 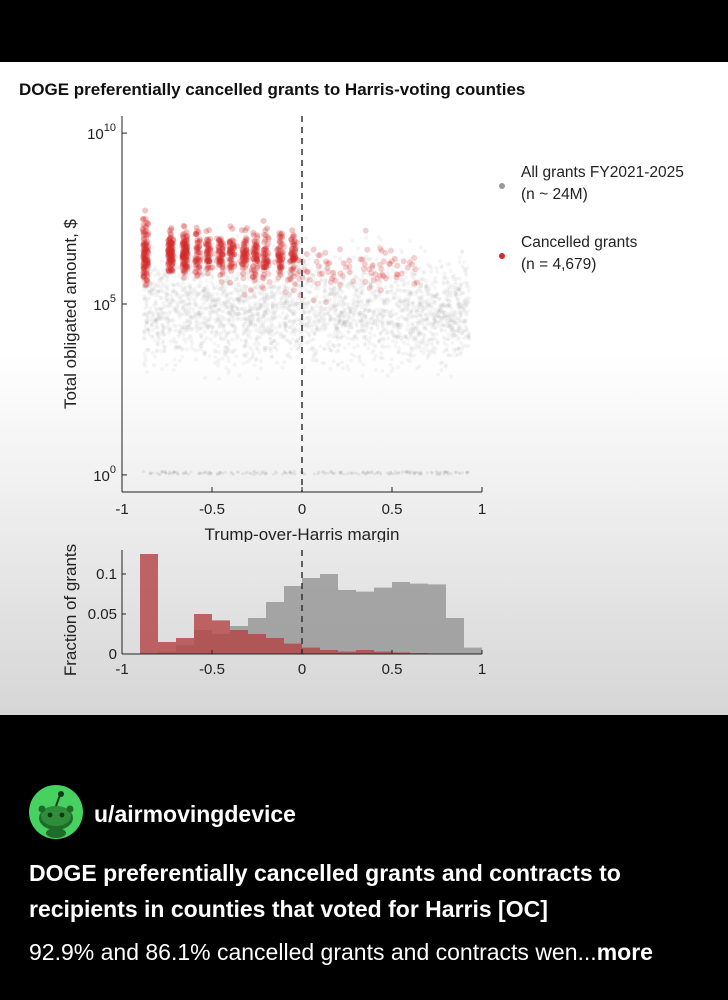 What do you see at coordinates (624, 952) in the screenshot?
I see `more-link: more` at bounding box center [624, 952].